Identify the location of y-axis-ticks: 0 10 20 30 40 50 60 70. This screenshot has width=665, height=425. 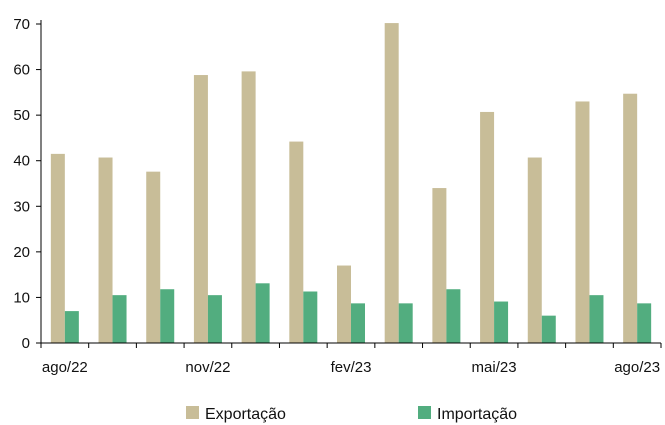
(27, 184).